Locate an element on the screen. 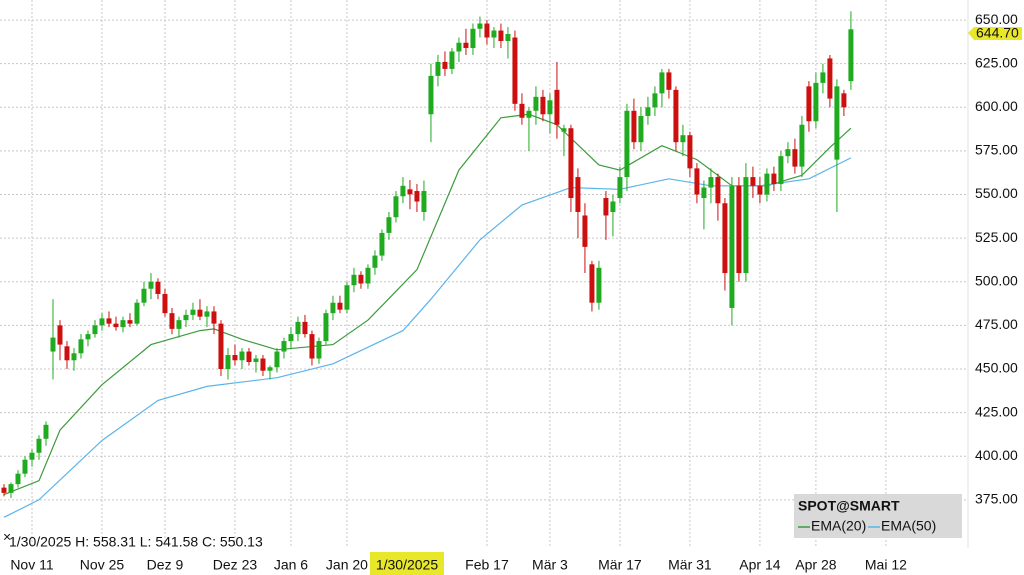  x-tick-label: Dez 23 is located at coordinates (235, 565).